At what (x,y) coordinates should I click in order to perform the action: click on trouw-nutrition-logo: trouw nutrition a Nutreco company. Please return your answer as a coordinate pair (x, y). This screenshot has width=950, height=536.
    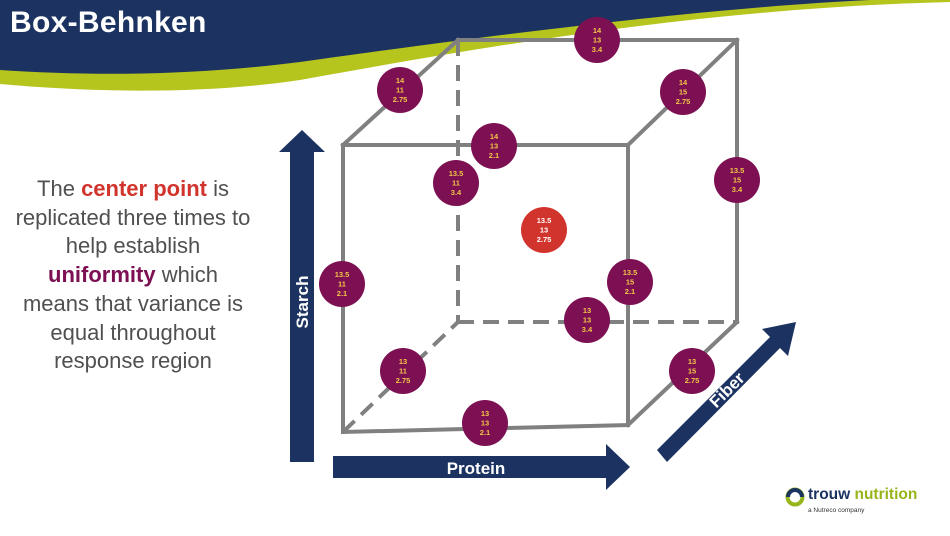
    Looking at the image, I should click on (864, 503).